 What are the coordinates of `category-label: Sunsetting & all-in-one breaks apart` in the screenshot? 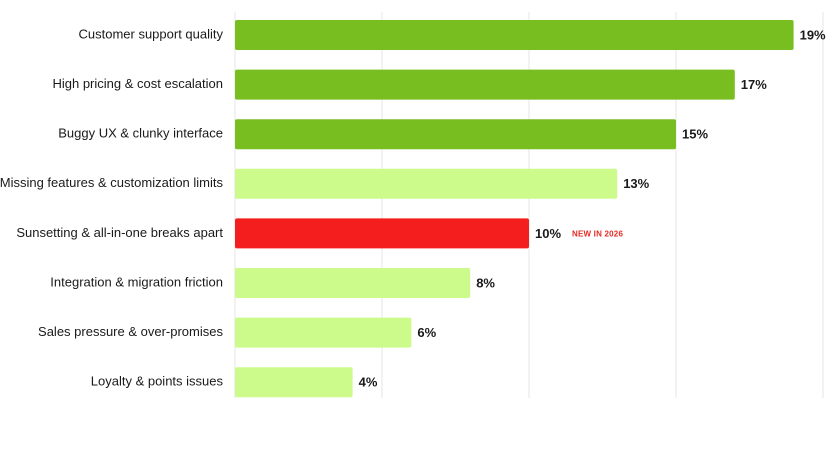 It's located at (119, 232).